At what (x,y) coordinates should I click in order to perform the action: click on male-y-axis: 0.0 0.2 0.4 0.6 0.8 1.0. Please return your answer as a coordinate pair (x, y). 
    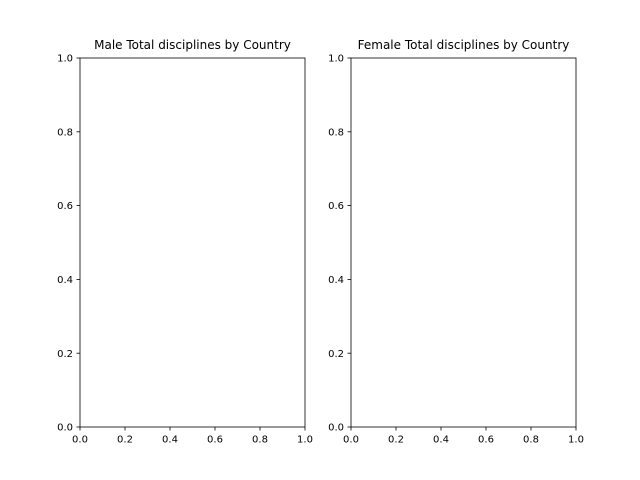
    Looking at the image, I should click on (68, 244).